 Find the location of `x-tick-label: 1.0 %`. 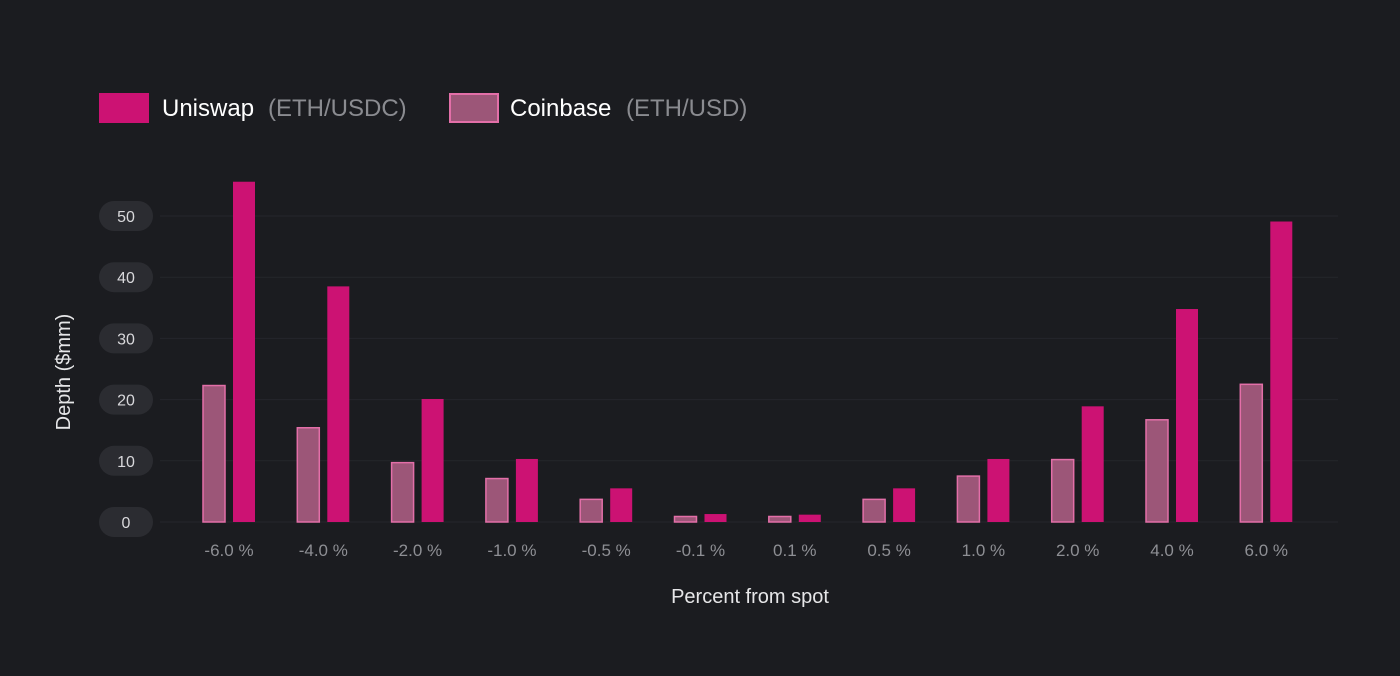

x-tick-label: 1.0 % is located at coordinates (983, 550).